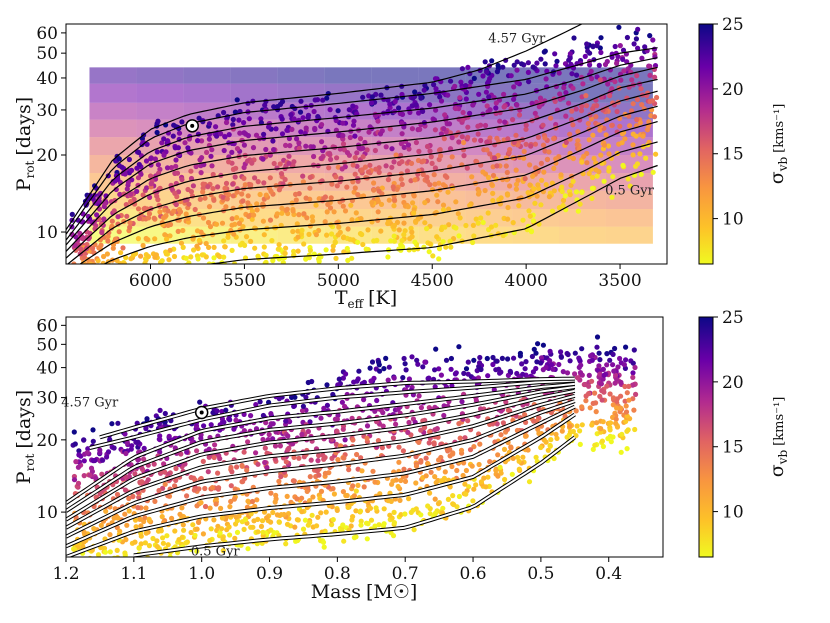 This screenshot has height=623, width=830. What do you see at coordinates (47, 34) in the screenshot?
I see `y-tick-label: 60` at bounding box center [47, 34].